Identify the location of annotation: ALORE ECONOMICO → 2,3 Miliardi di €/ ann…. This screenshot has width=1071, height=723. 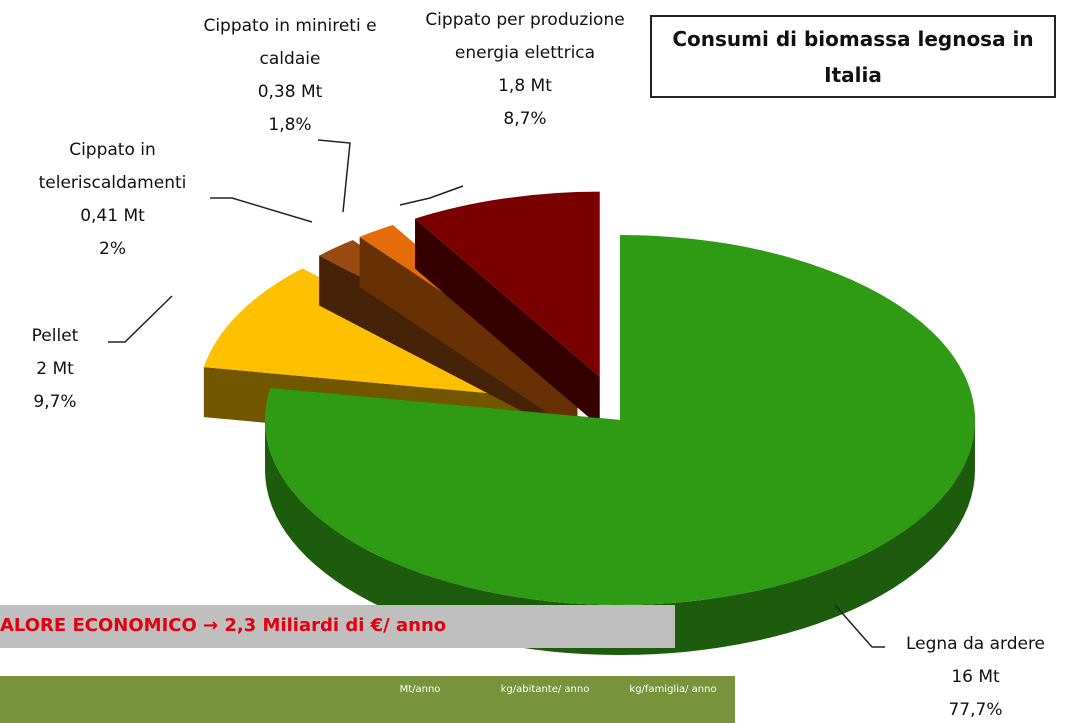
(223, 625).